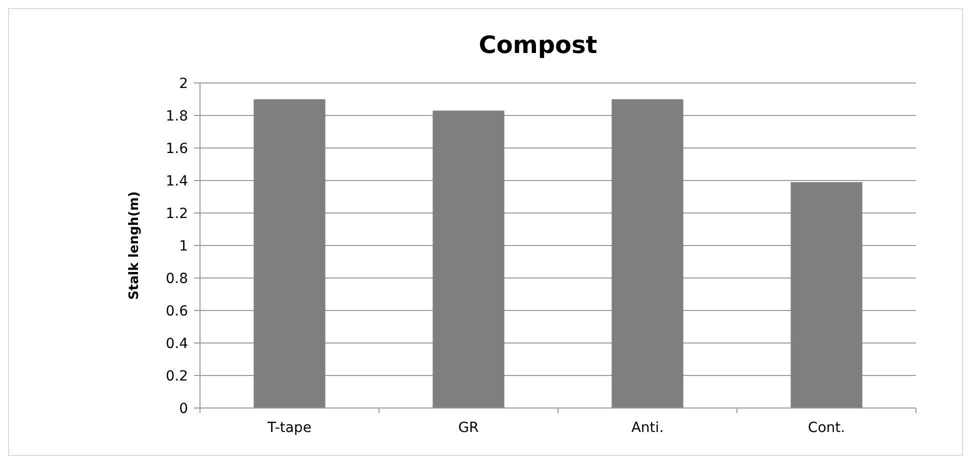 The height and width of the screenshot is (464, 971). What do you see at coordinates (177, 344) in the screenshot?
I see `y-tick-label: 0.4` at bounding box center [177, 344].